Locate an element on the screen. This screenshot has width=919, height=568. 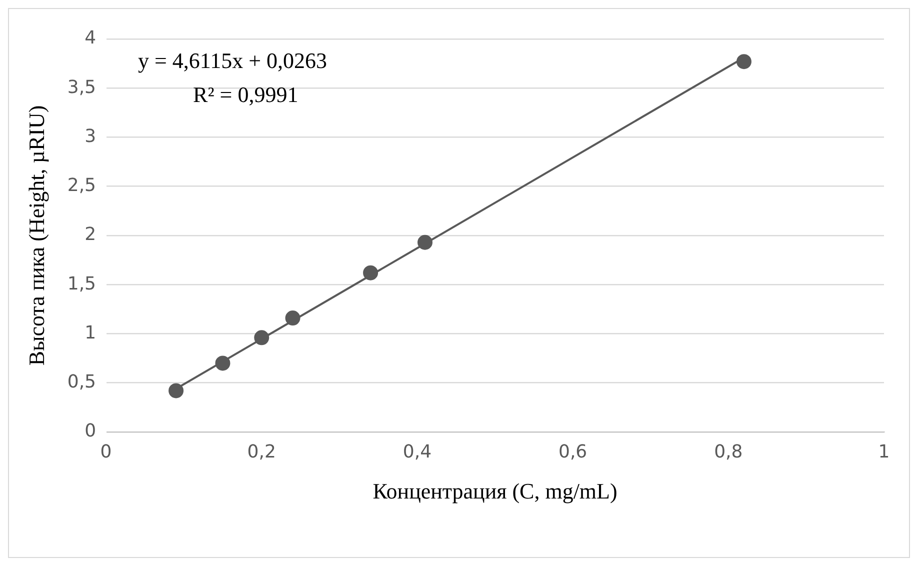
annotation: y = 4,6115x + 0,0263 is located at coordinates (233, 60).